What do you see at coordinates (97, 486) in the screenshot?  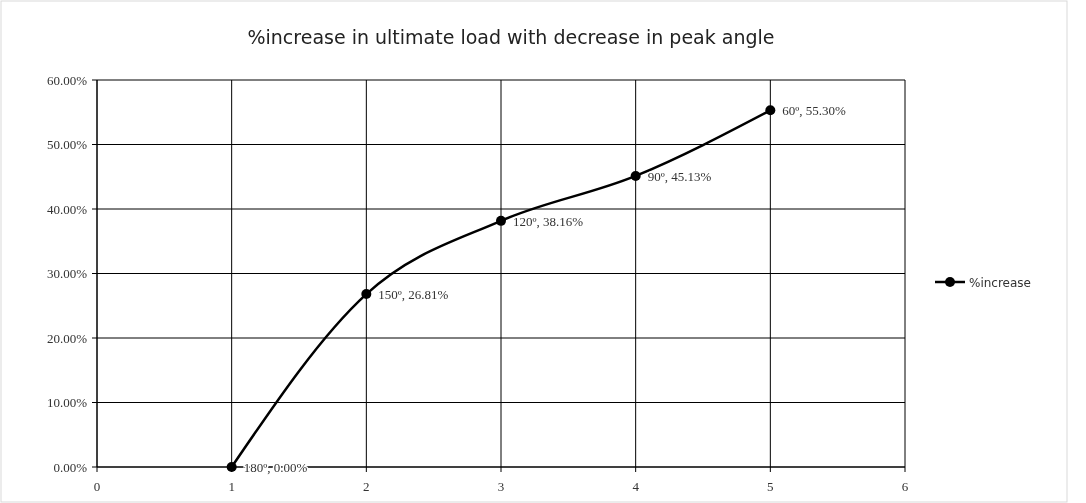 I see `x-tick-label: 0` at bounding box center [97, 486].